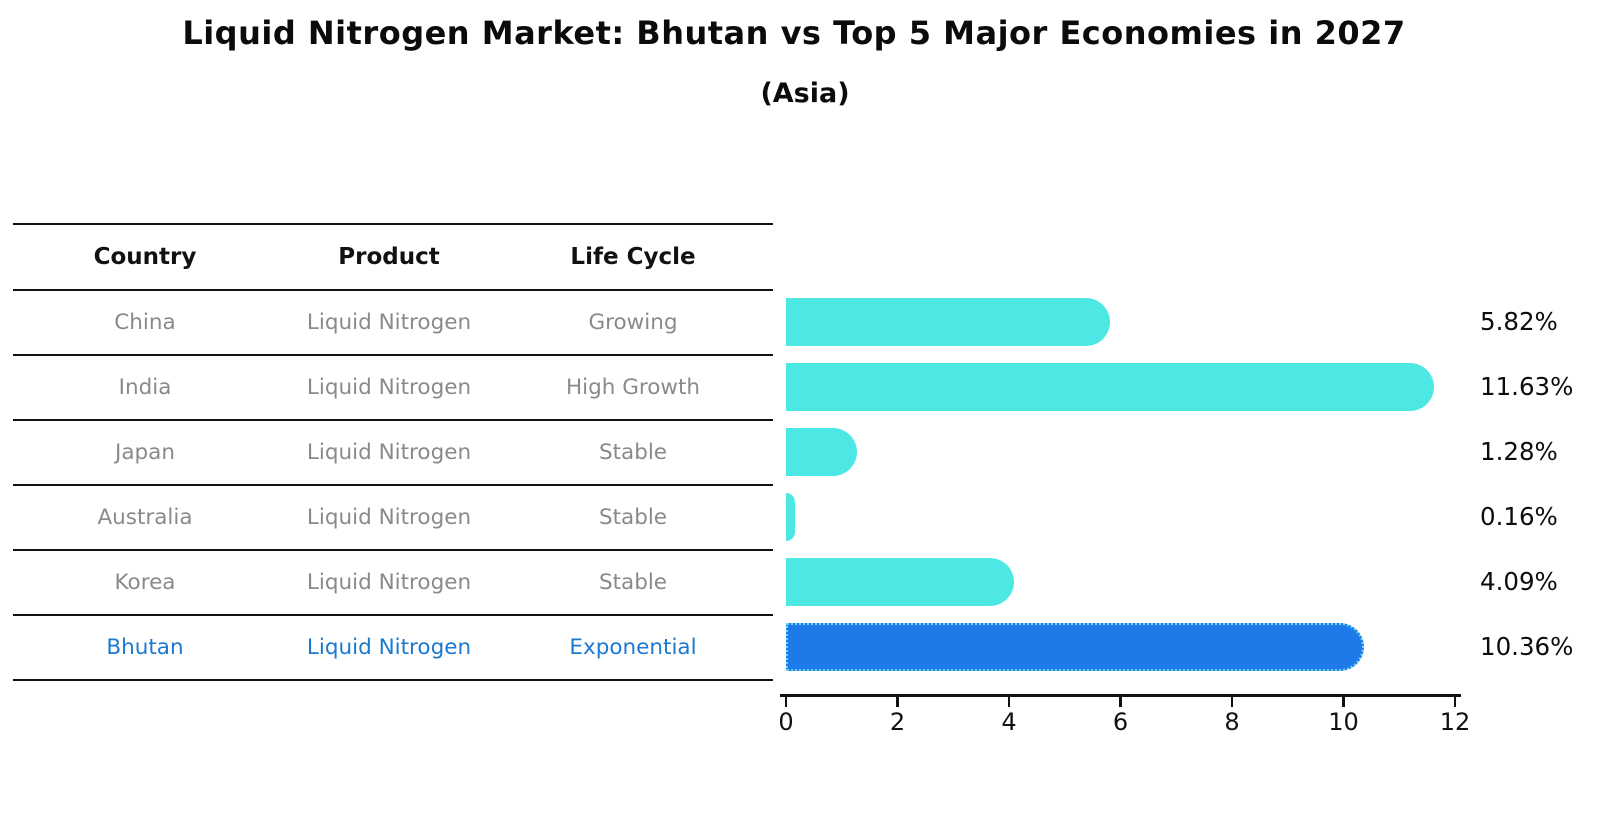 This screenshot has width=1604, height=823. Describe the element at coordinates (900, 581) in the screenshot. I see `bar-korea` at that location.